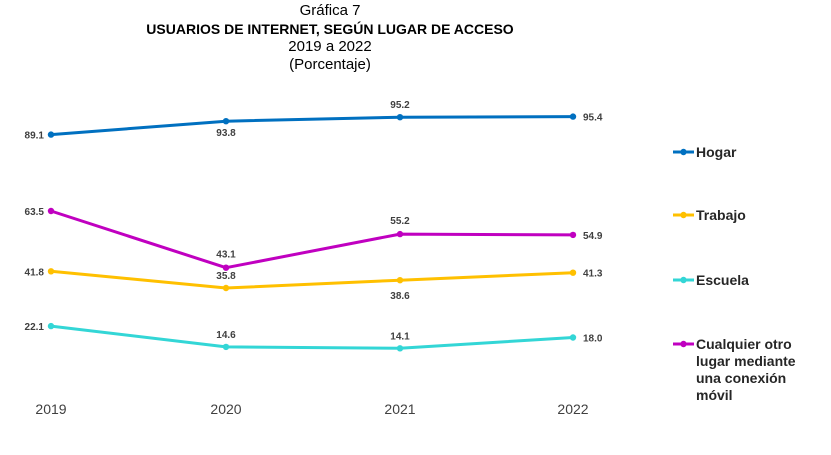 This screenshot has width=831, height=455. What do you see at coordinates (573, 235) in the screenshot?
I see `data-point-cualquier-otro-lugar-2022` at bounding box center [573, 235].